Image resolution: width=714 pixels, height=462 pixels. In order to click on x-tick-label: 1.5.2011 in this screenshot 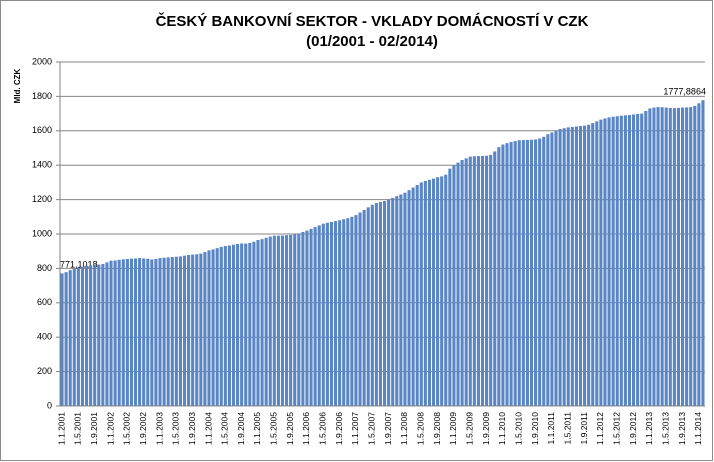, I will do `click(567, 428)`.